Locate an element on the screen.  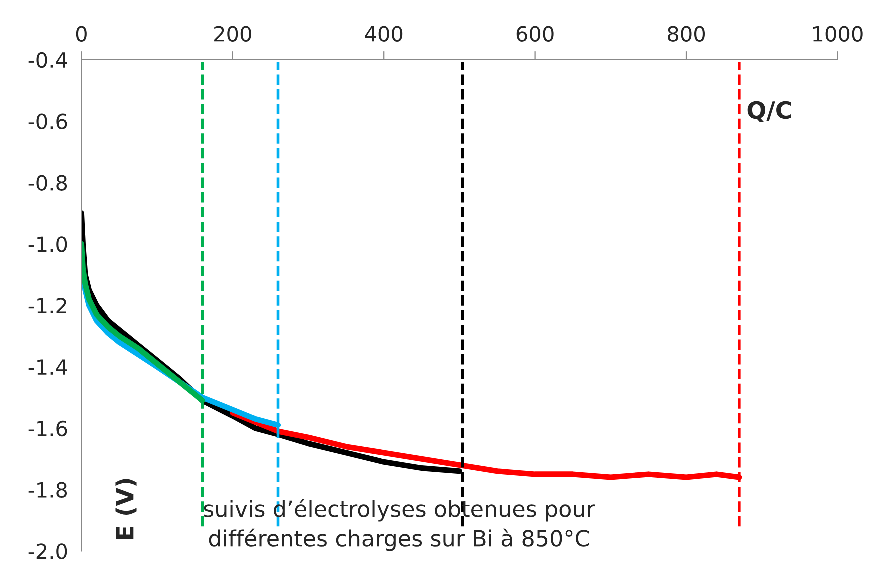
x-tick-label: 800 is located at coordinates (687, 34).